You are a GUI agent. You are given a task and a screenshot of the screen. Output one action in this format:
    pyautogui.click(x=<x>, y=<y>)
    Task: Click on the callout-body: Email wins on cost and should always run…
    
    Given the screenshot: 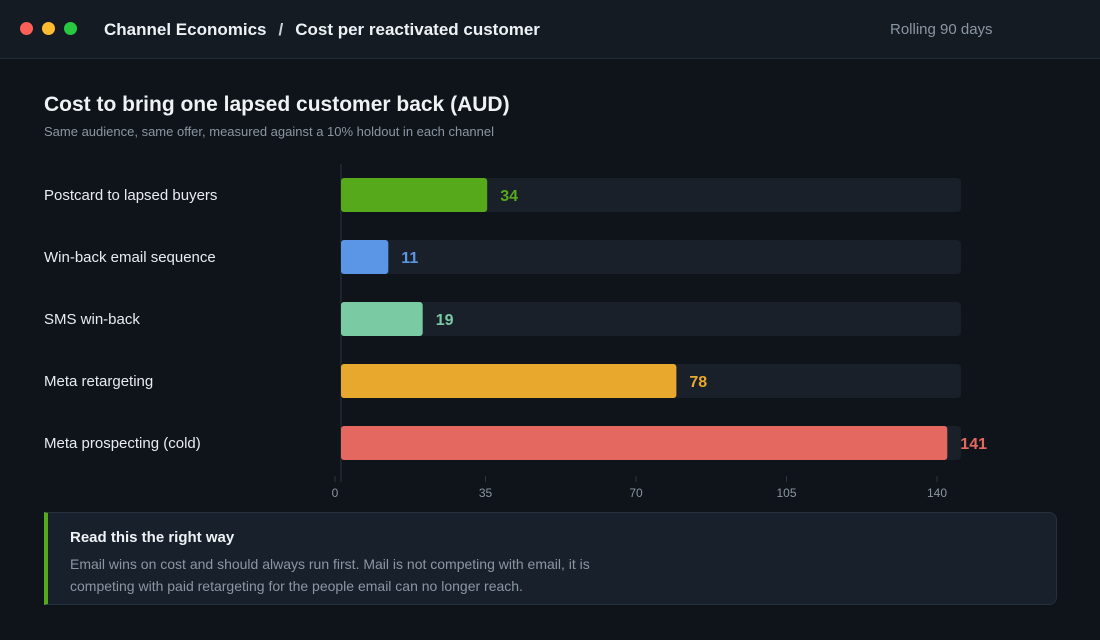 What is the action you would take?
    pyautogui.click(x=330, y=575)
    